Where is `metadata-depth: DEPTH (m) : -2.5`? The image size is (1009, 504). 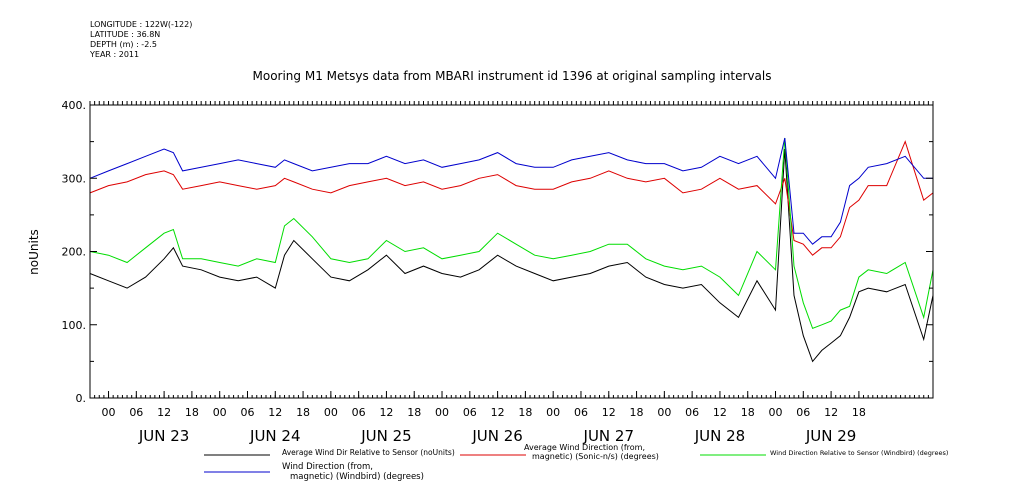
metadata-depth: DEPTH (m) : -2.5 is located at coordinates (123, 44).